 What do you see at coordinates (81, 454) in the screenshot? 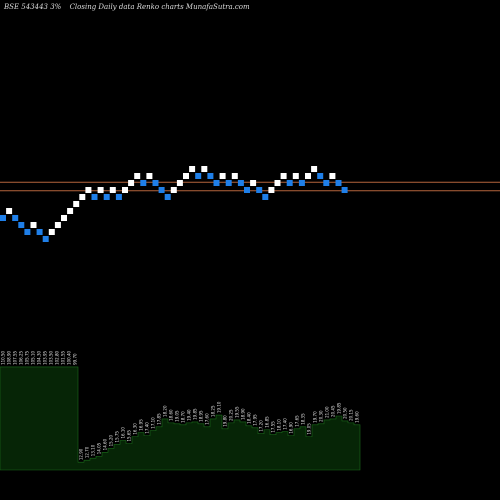
I see `price-label: 12.90` at bounding box center [81, 454].